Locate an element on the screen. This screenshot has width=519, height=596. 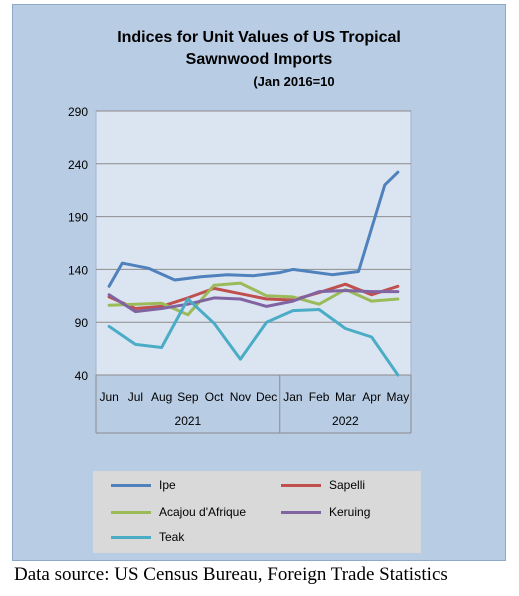
chart-subtitle: (Jan 2016=10 is located at coordinates (294, 81).